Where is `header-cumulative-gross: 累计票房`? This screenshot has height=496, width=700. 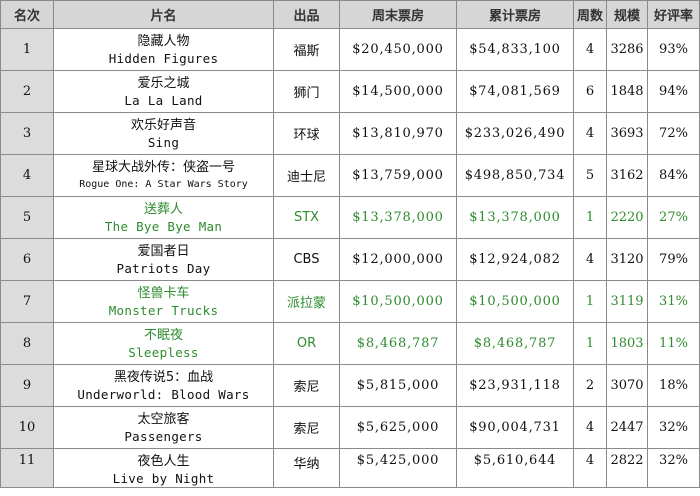 header-cumulative-gross: 累计票房 is located at coordinates (515, 14).